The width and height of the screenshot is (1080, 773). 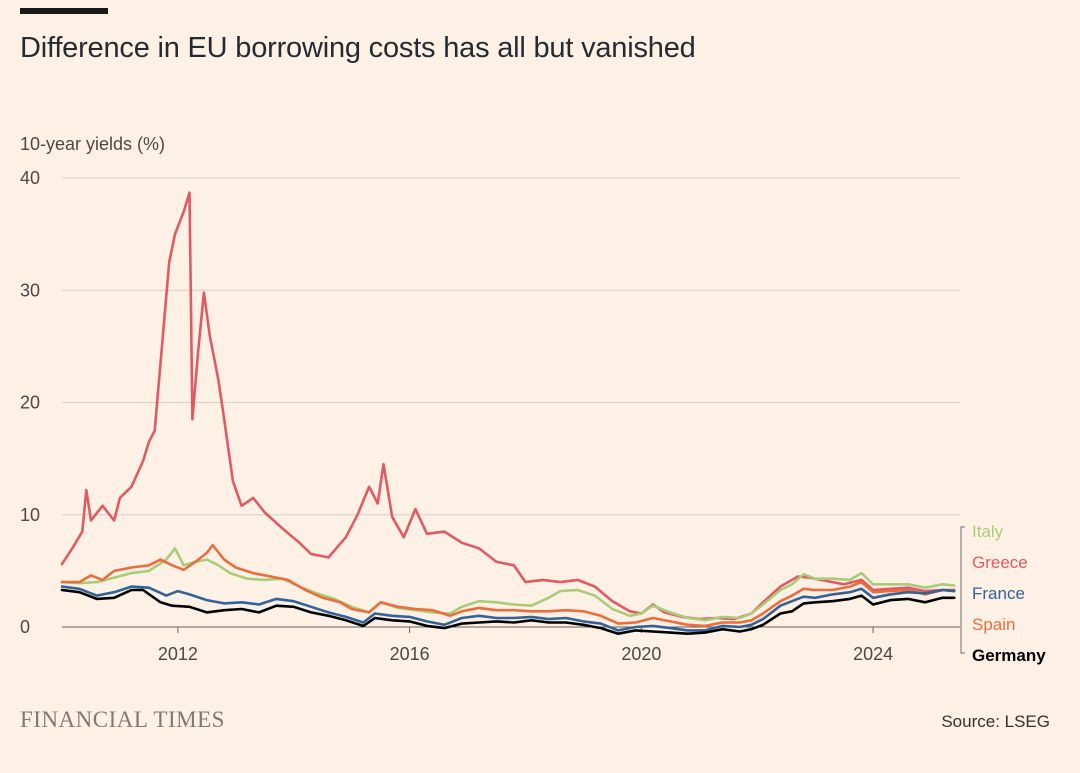 What do you see at coordinates (525, 645) in the screenshot?
I see `x-ticks: 2012 2016 2020 2024` at bounding box center [525, 645].